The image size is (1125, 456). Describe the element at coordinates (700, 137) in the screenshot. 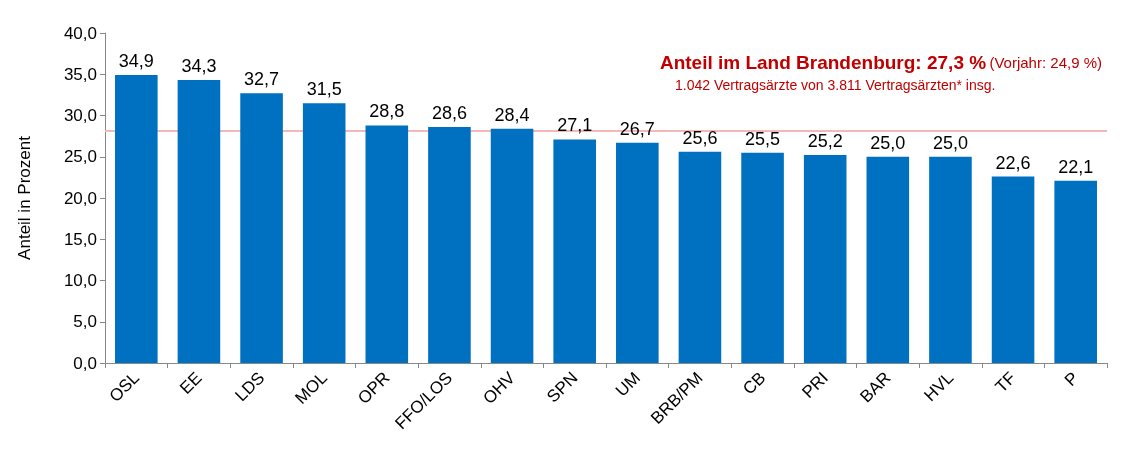

I see `data-label: 25,6` at that location.